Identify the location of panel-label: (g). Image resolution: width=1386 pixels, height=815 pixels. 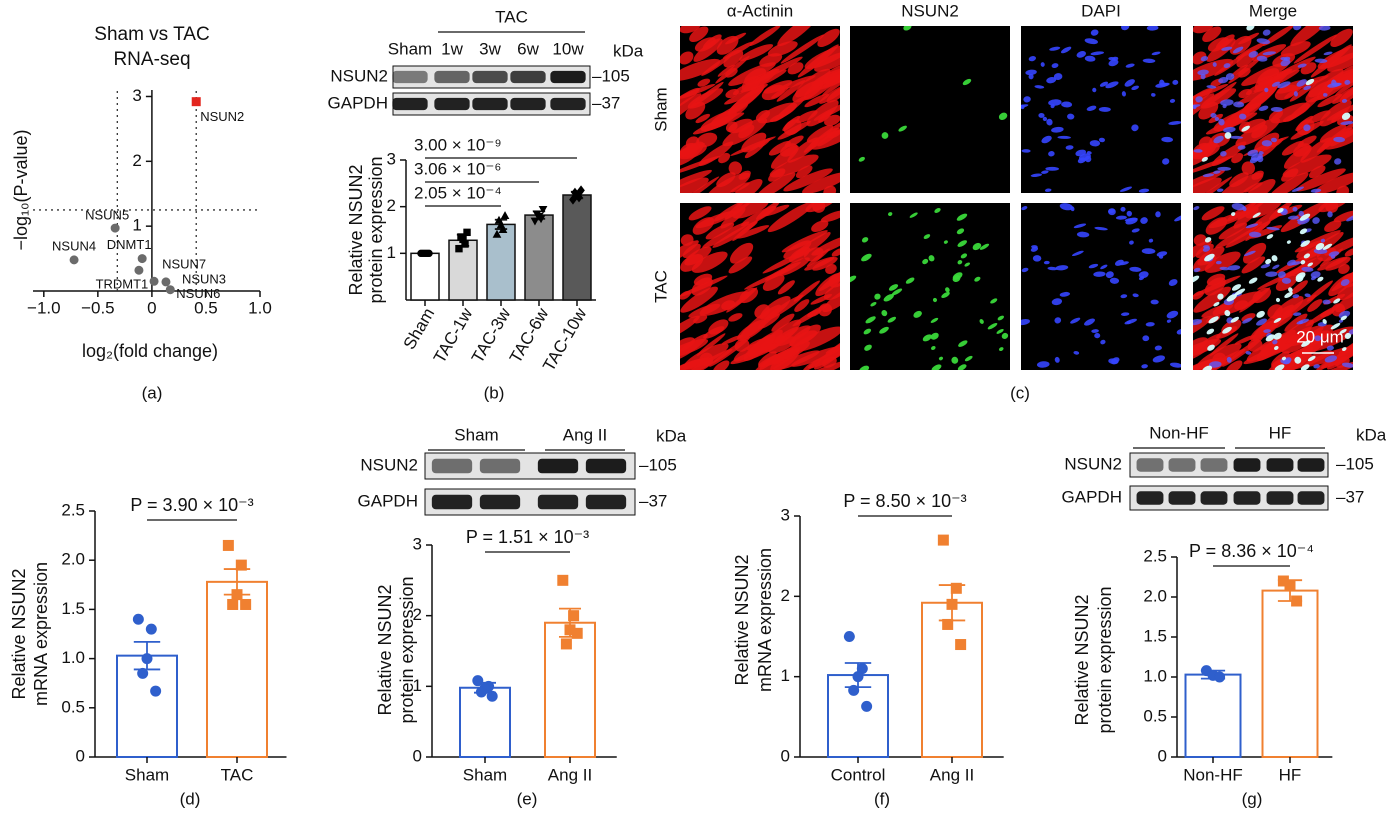
(1252, 798).